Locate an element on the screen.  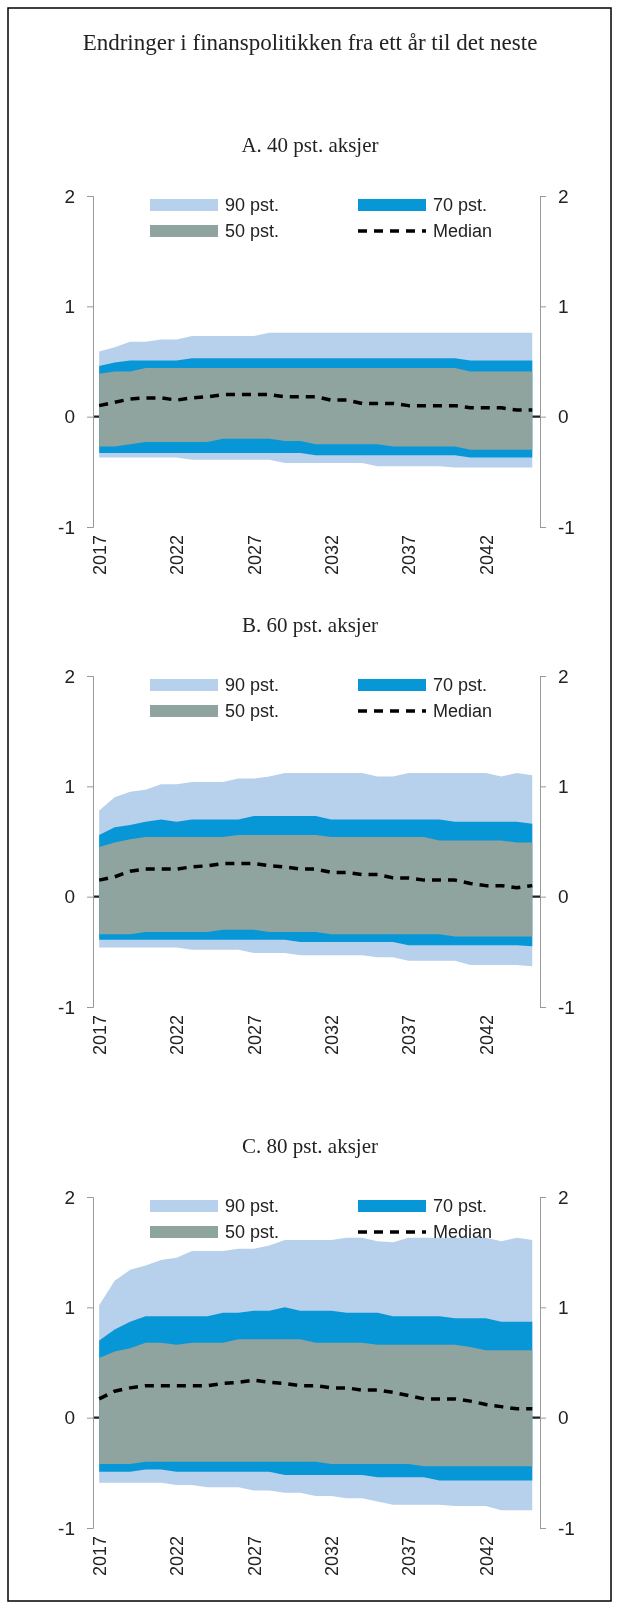
chart-subtitle: C. 80 pst. aksjer is located at coordinates (310, 1146).